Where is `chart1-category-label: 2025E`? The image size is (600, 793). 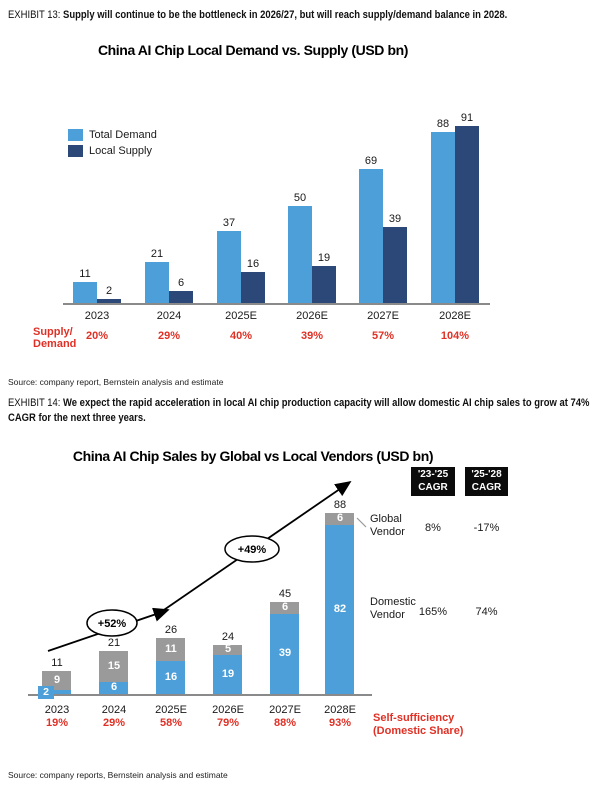
chart1-category-label: 2025E is located at coordinates (241, 316).